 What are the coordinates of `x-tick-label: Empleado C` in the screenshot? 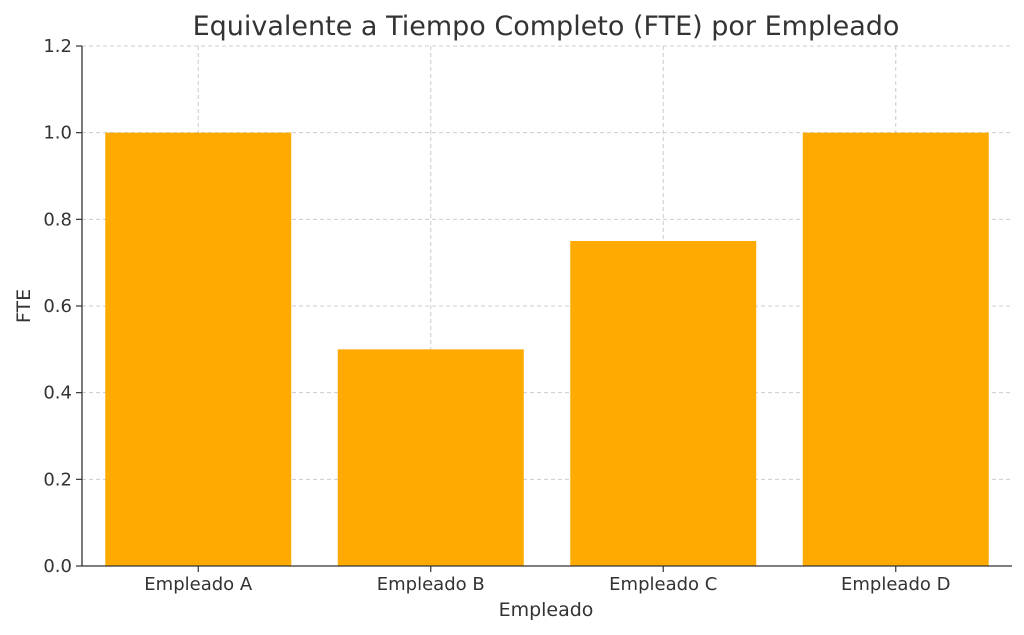 It's located at (663, 584).